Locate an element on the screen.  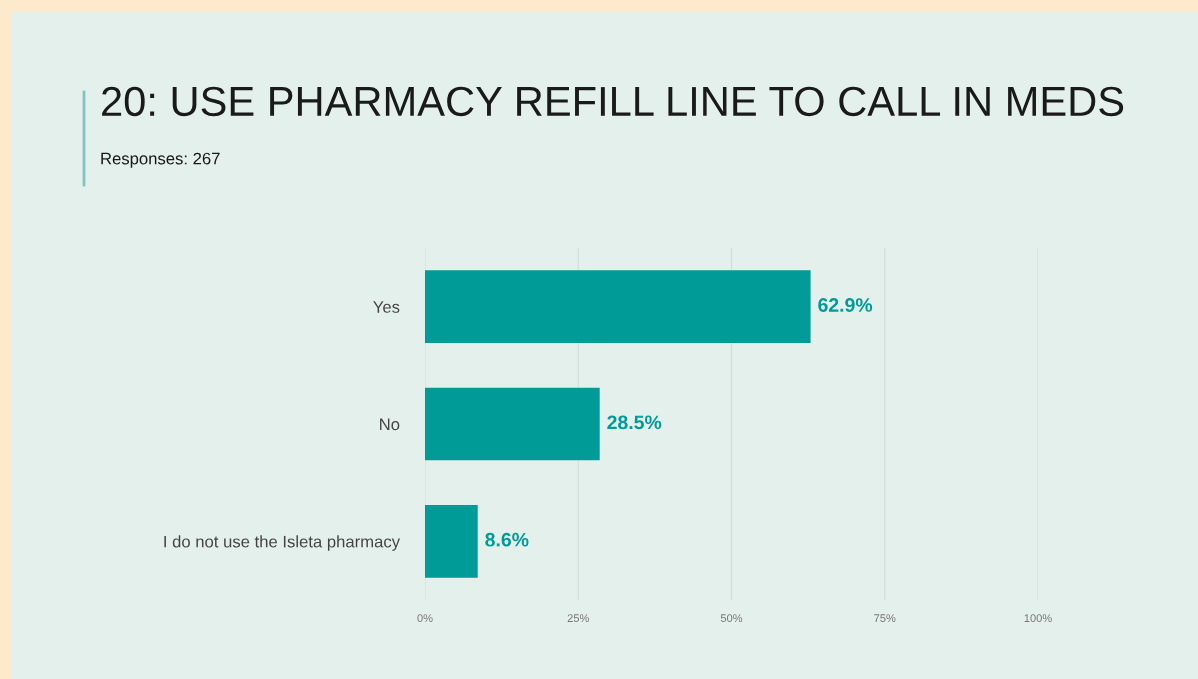
y-tick-label: I do not use the Isleta pharmacy is located at coordinates (282, 543).